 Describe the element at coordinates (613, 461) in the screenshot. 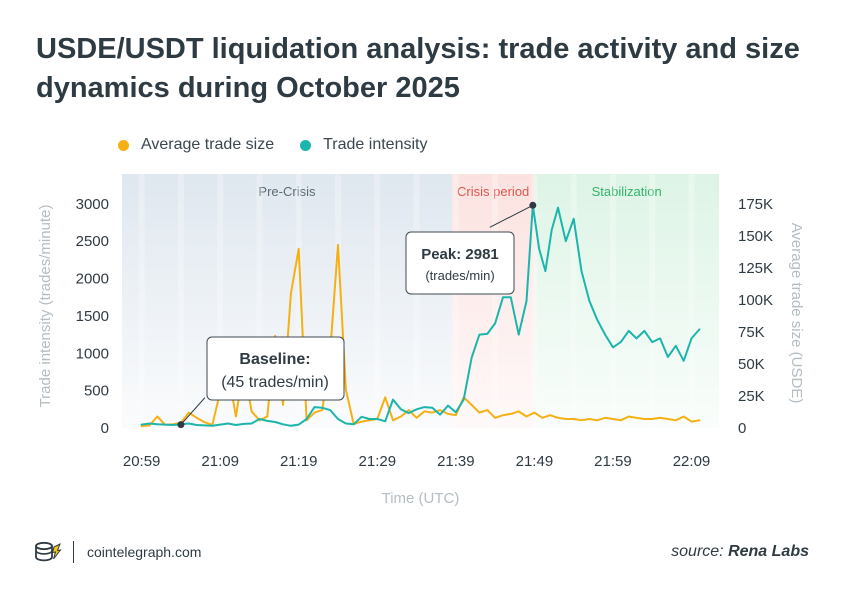

I see `x-tick-label: 21:59` at that location.